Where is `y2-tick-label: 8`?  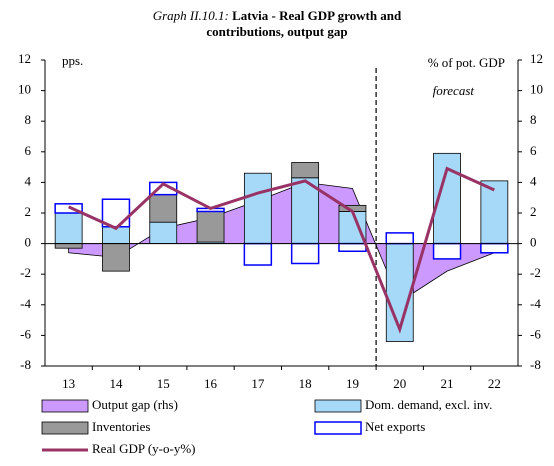 y2-tick-label: 8 is located at coordinates (533, 119).